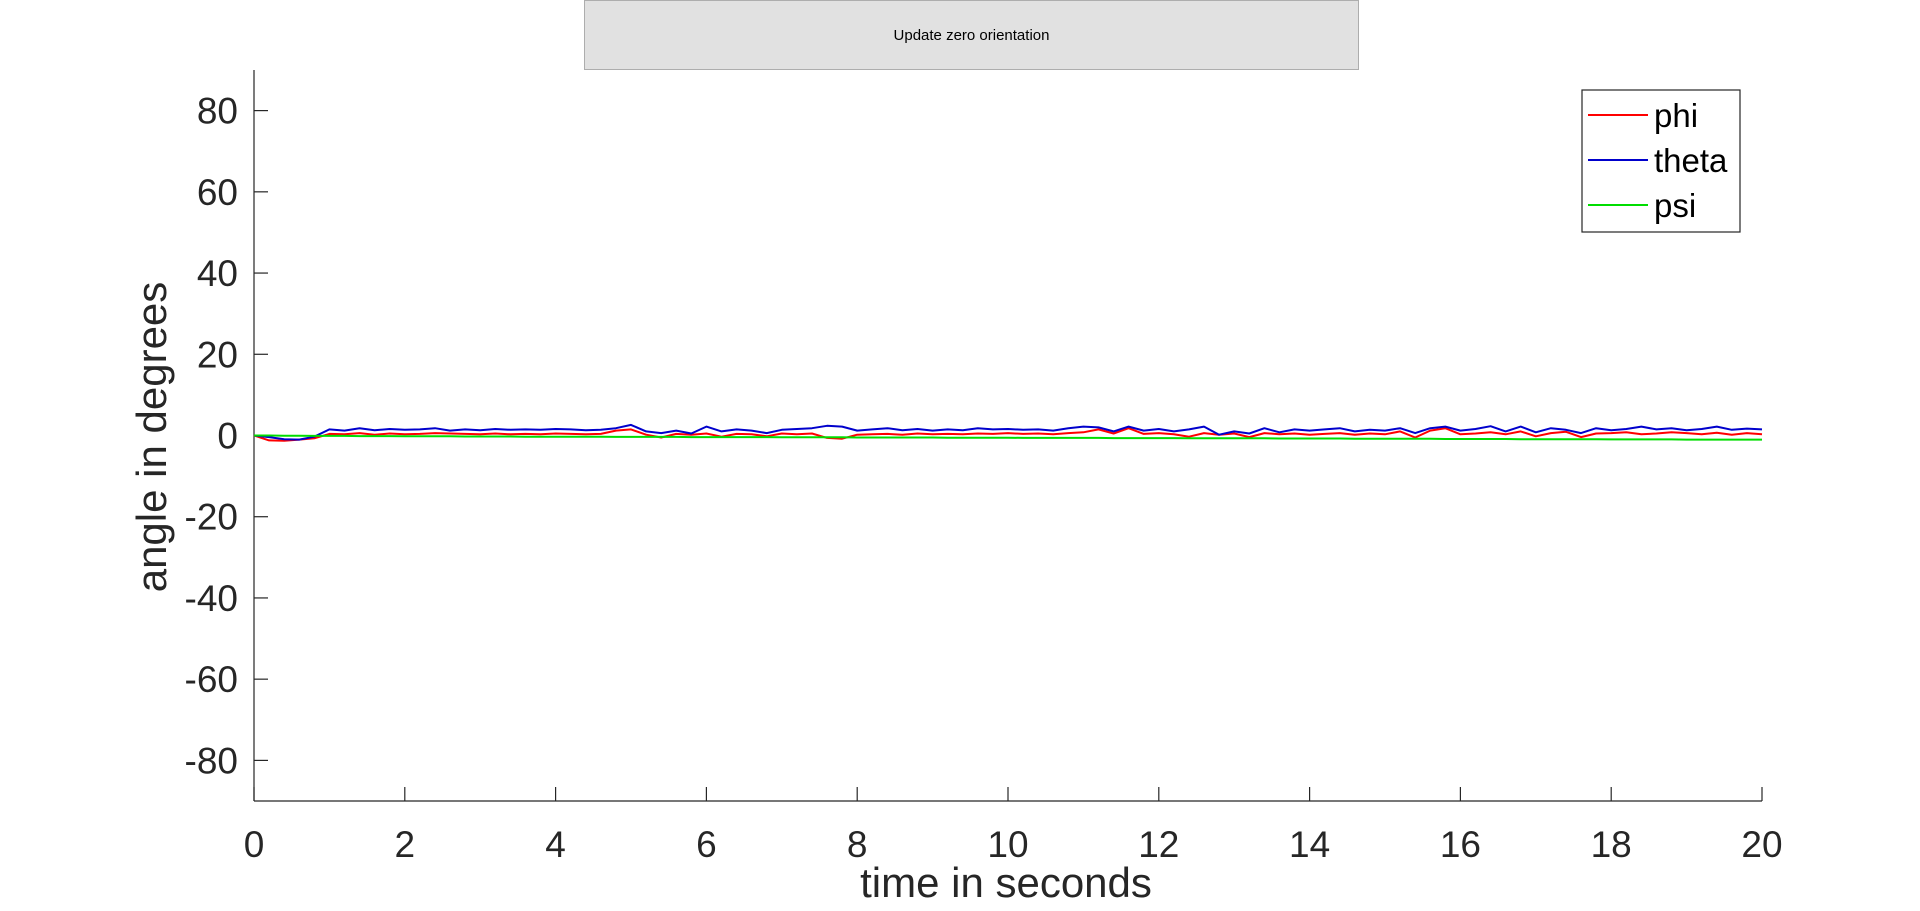 The image size is (1920, 911). What do you see at coordinates (555, 844) in the screenshot?
I see `x-tick-label: 4` at bounding box center [555, 844].